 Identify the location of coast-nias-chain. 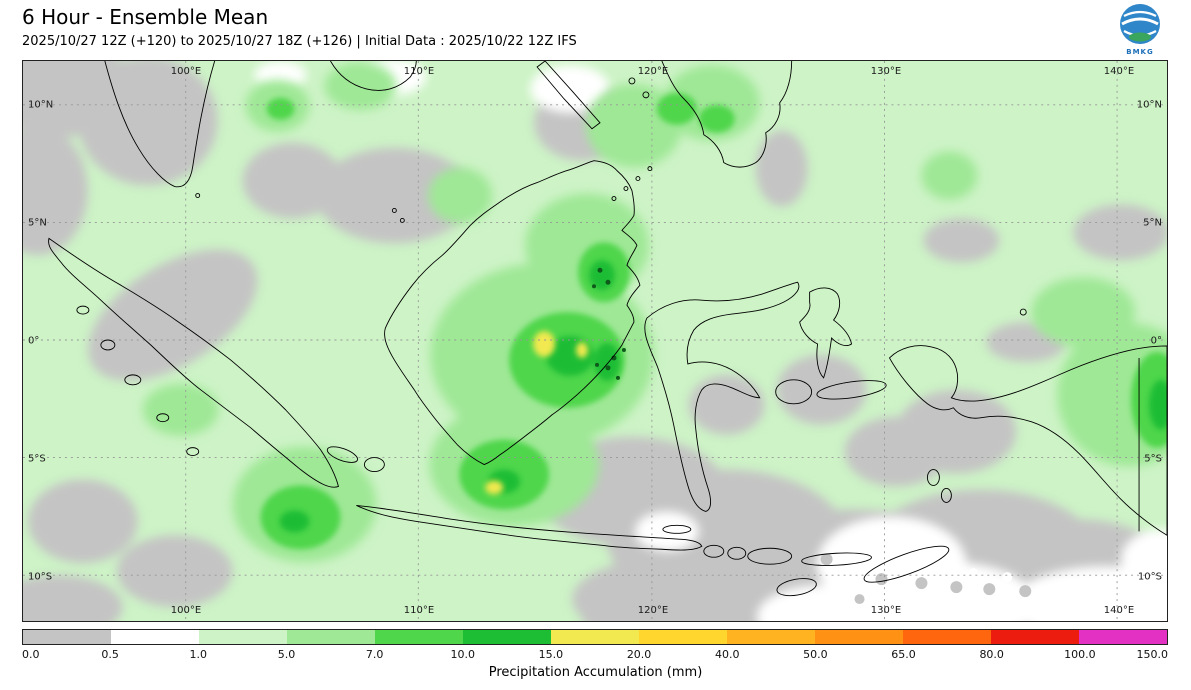
(83, 310).